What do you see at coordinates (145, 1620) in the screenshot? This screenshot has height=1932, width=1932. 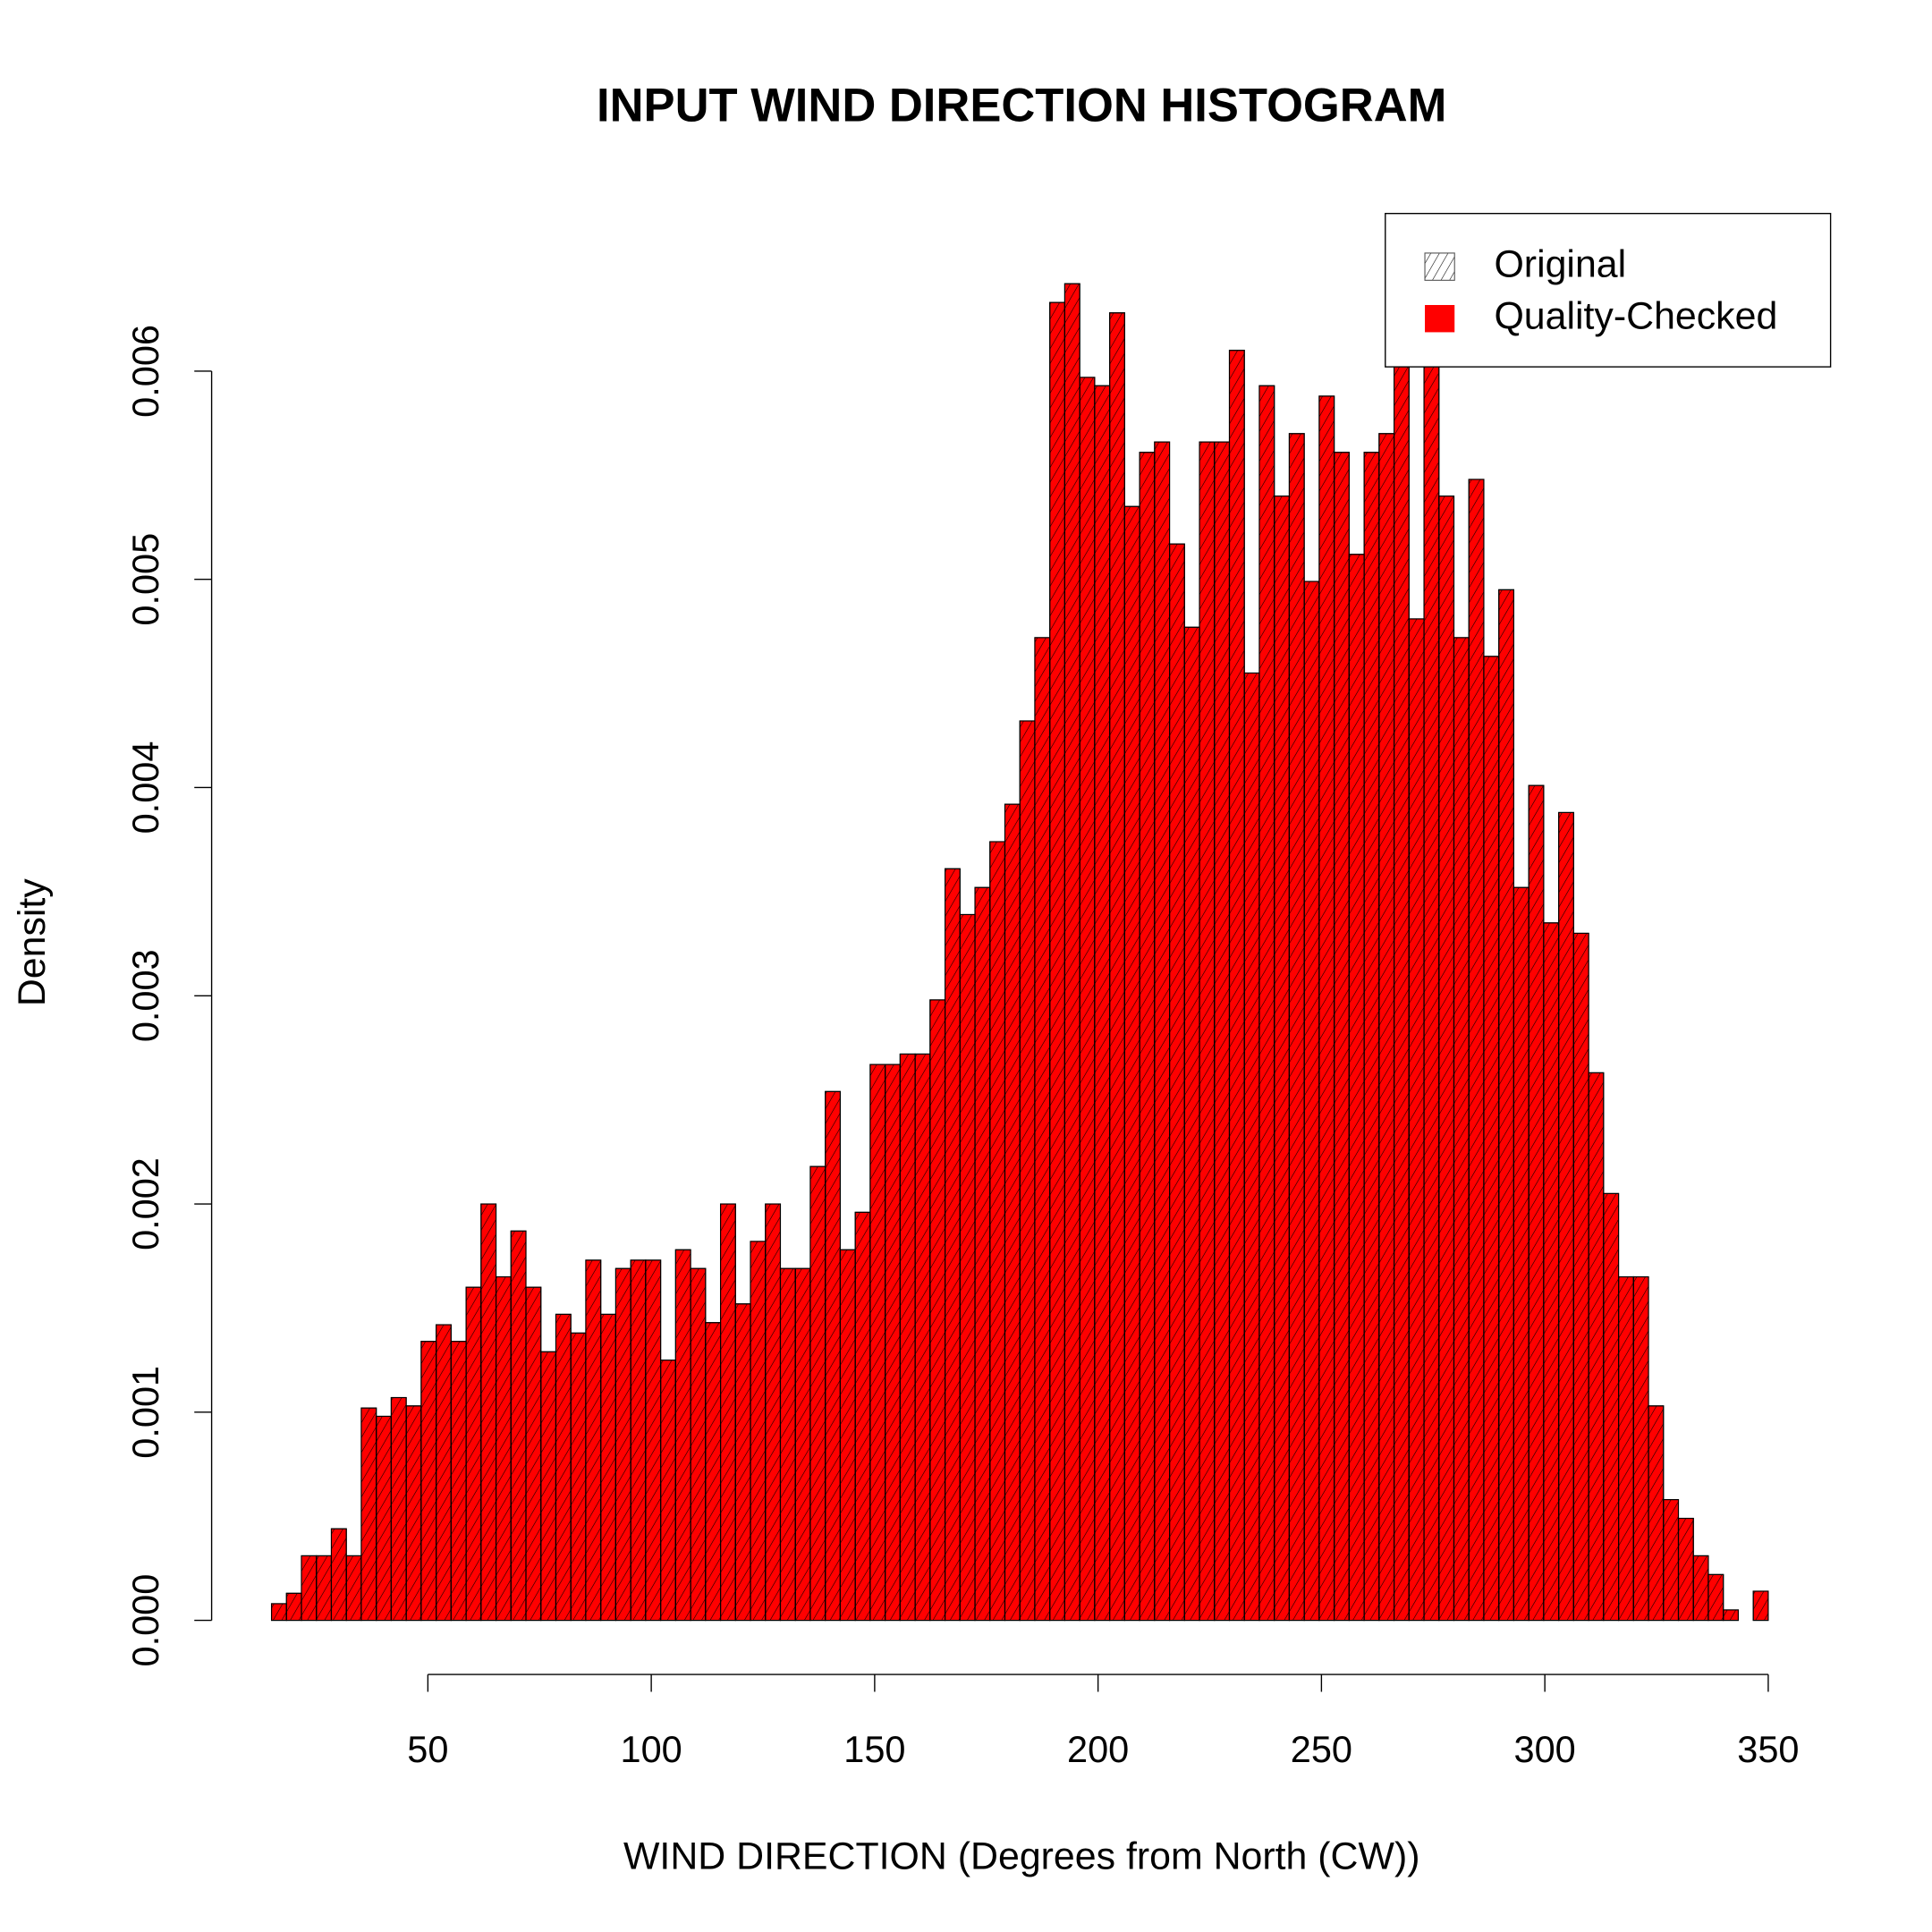 I see `y-tick-label: 0.000` at bounding box center [145, 1620].